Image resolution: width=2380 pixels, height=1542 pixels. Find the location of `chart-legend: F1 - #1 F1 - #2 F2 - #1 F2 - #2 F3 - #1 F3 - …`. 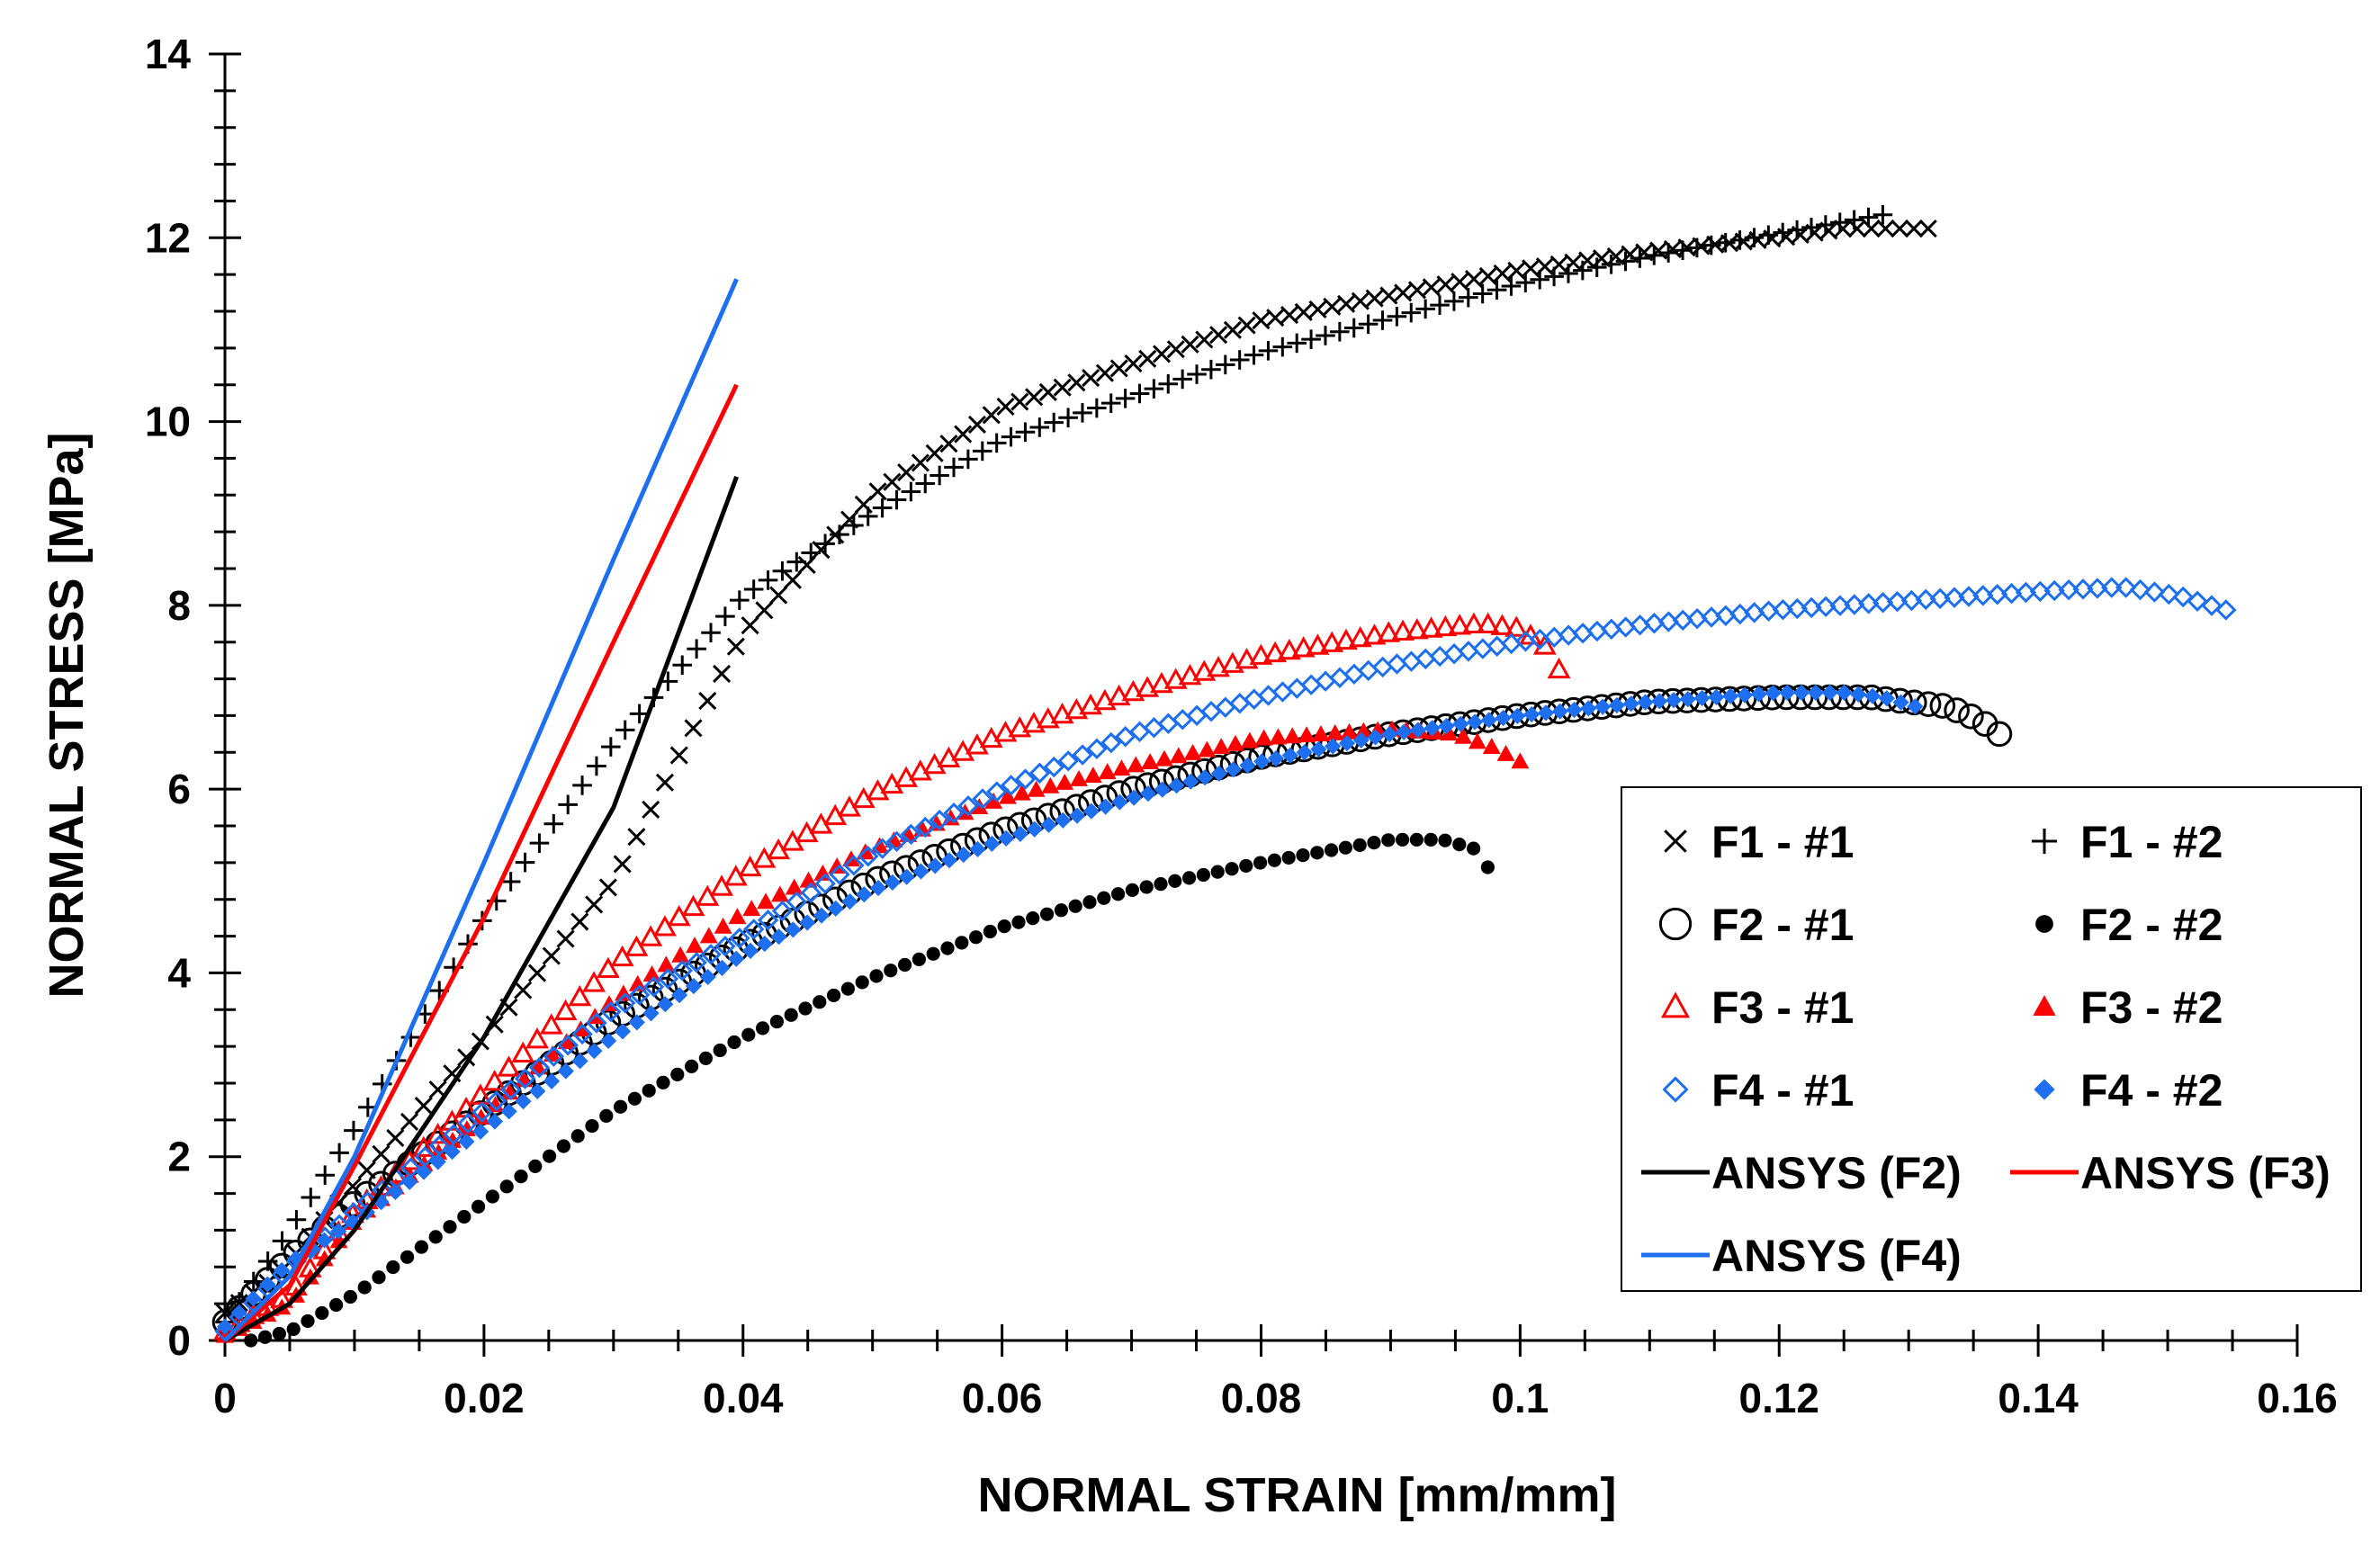

chart-legend: F1 - #1 F1 - #2 F2 - #1 F2 - #2 F3 - #1 F3 - … is located at coordinates (1991, 1039).